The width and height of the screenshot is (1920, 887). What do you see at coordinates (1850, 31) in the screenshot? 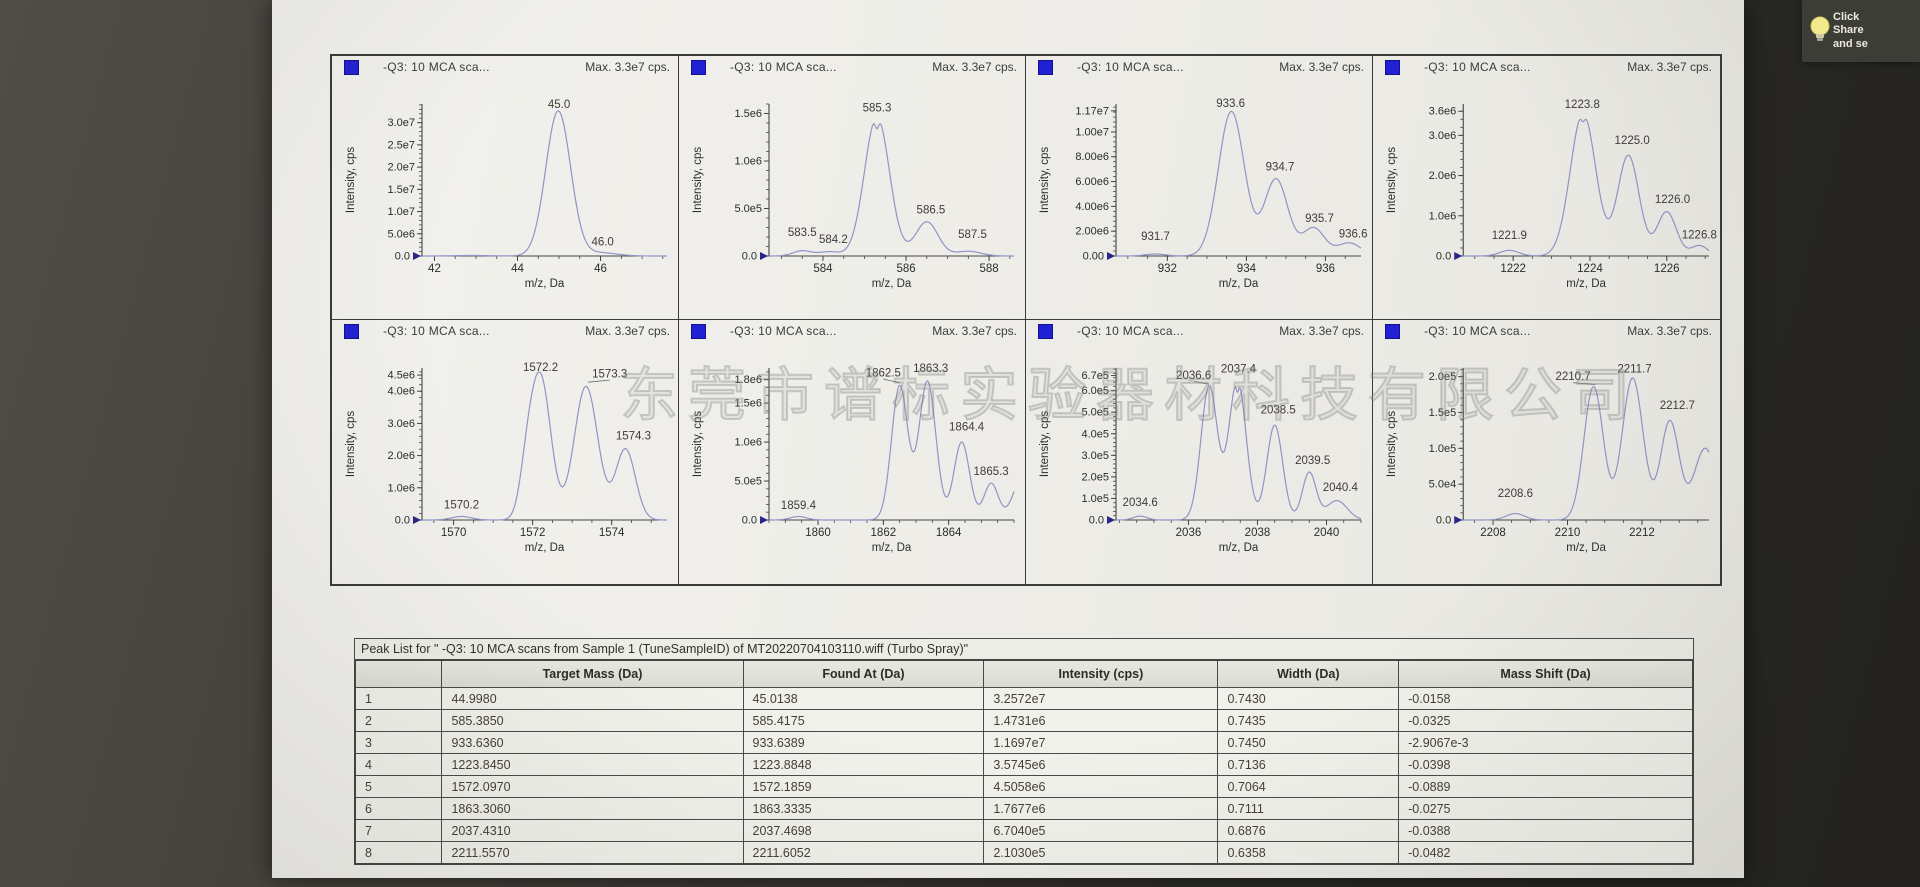
I see `share-overlay-text: Click Share and se` at bounding box center [1850, 31].